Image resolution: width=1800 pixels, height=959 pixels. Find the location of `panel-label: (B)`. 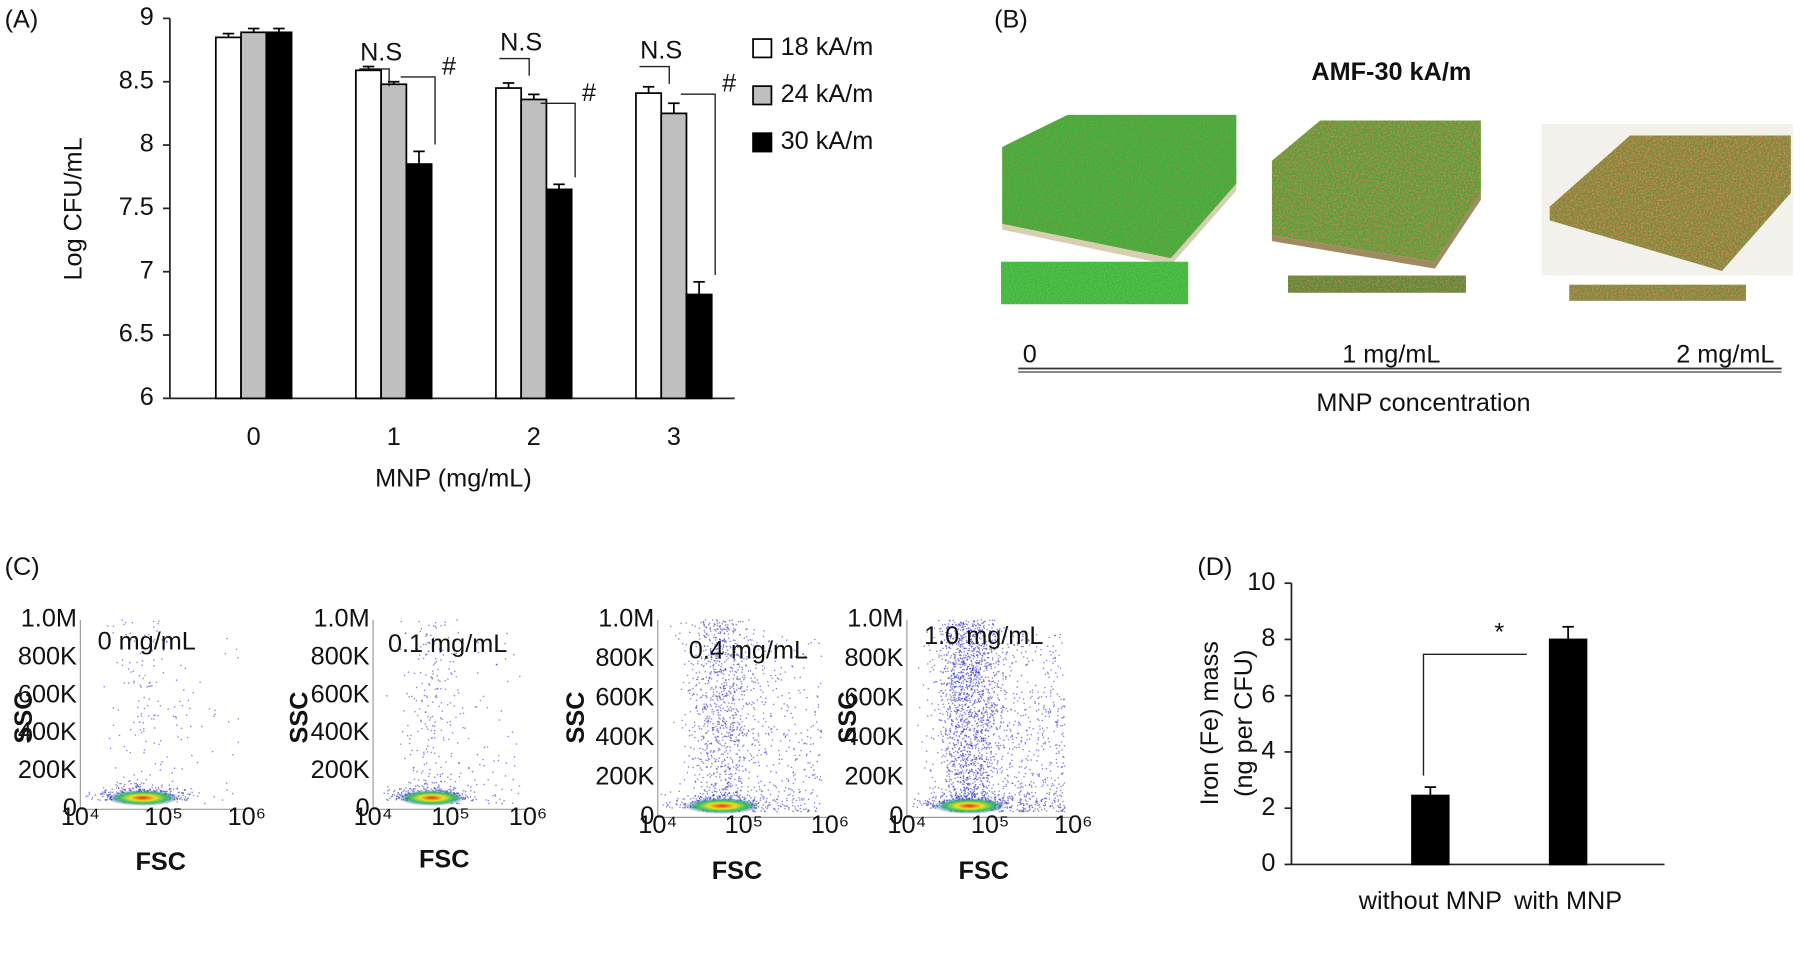

panel-label: (B) is located at coordinates (1011, 19).